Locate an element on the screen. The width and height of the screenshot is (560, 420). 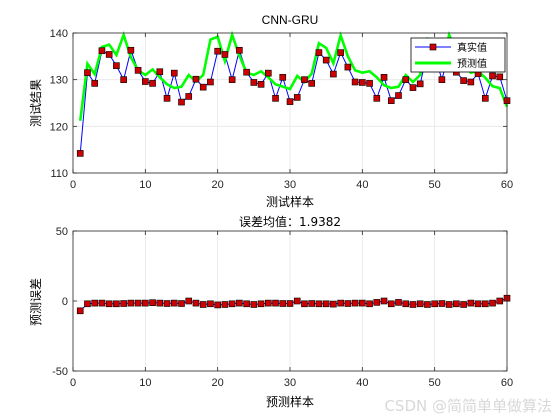
x-axis-label: 预测样本 is located at coordinates (290, 401).